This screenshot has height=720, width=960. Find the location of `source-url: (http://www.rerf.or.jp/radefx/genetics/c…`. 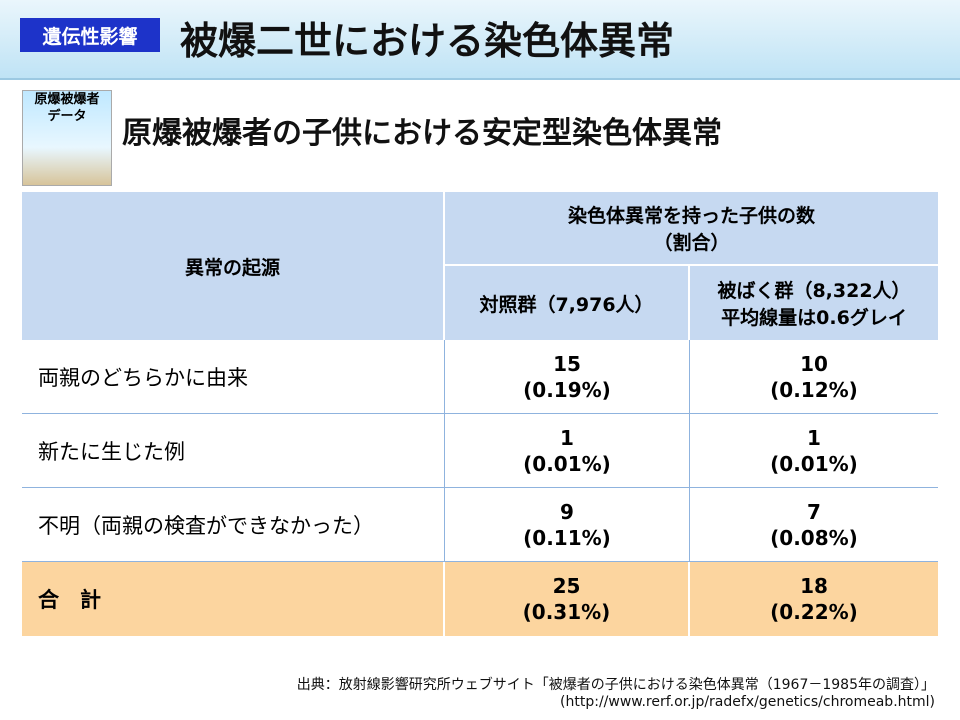

source-url: (http://www.rerf.or.jp/radefx/genetics/c… is located at coordinates (747, 702).